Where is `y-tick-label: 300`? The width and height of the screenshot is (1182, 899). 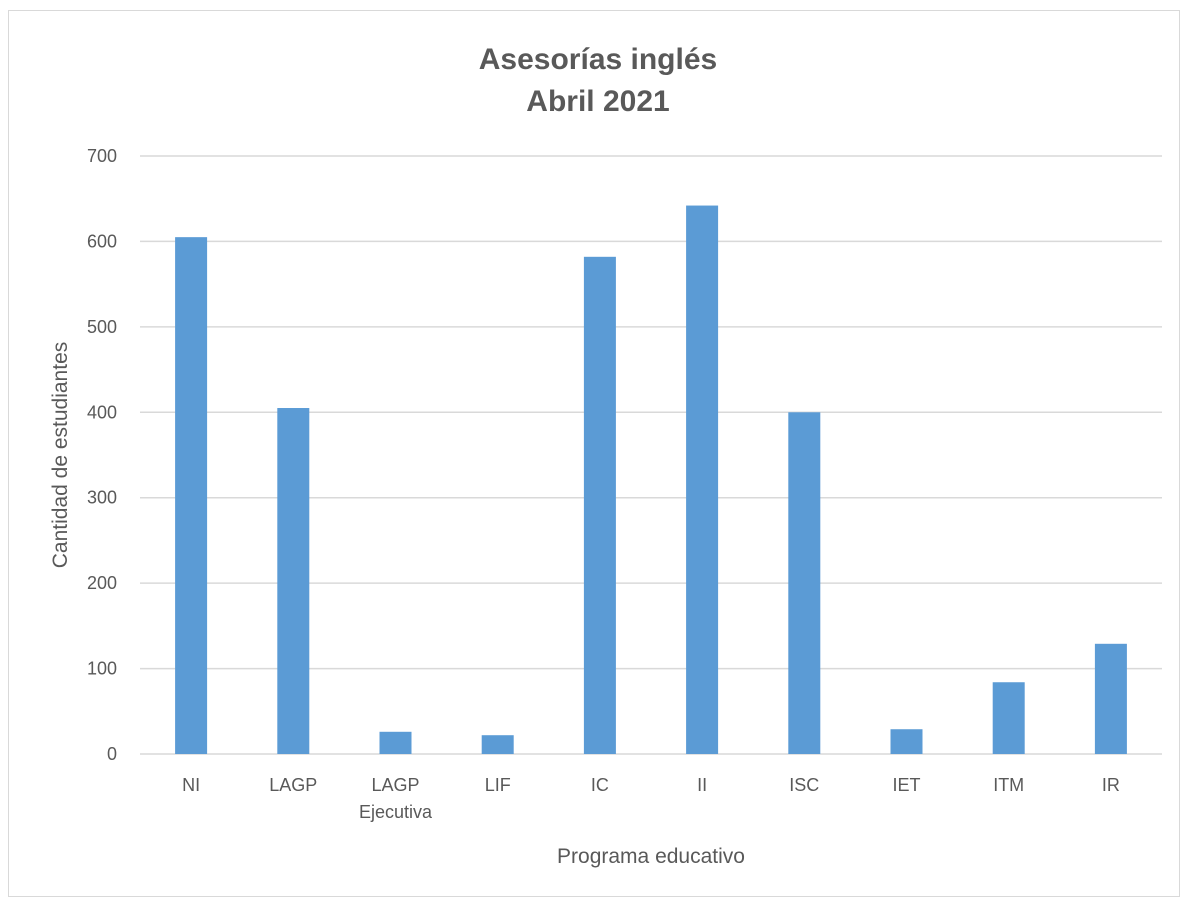 y-tick-label: 300 is located at coordinates (102, 498).